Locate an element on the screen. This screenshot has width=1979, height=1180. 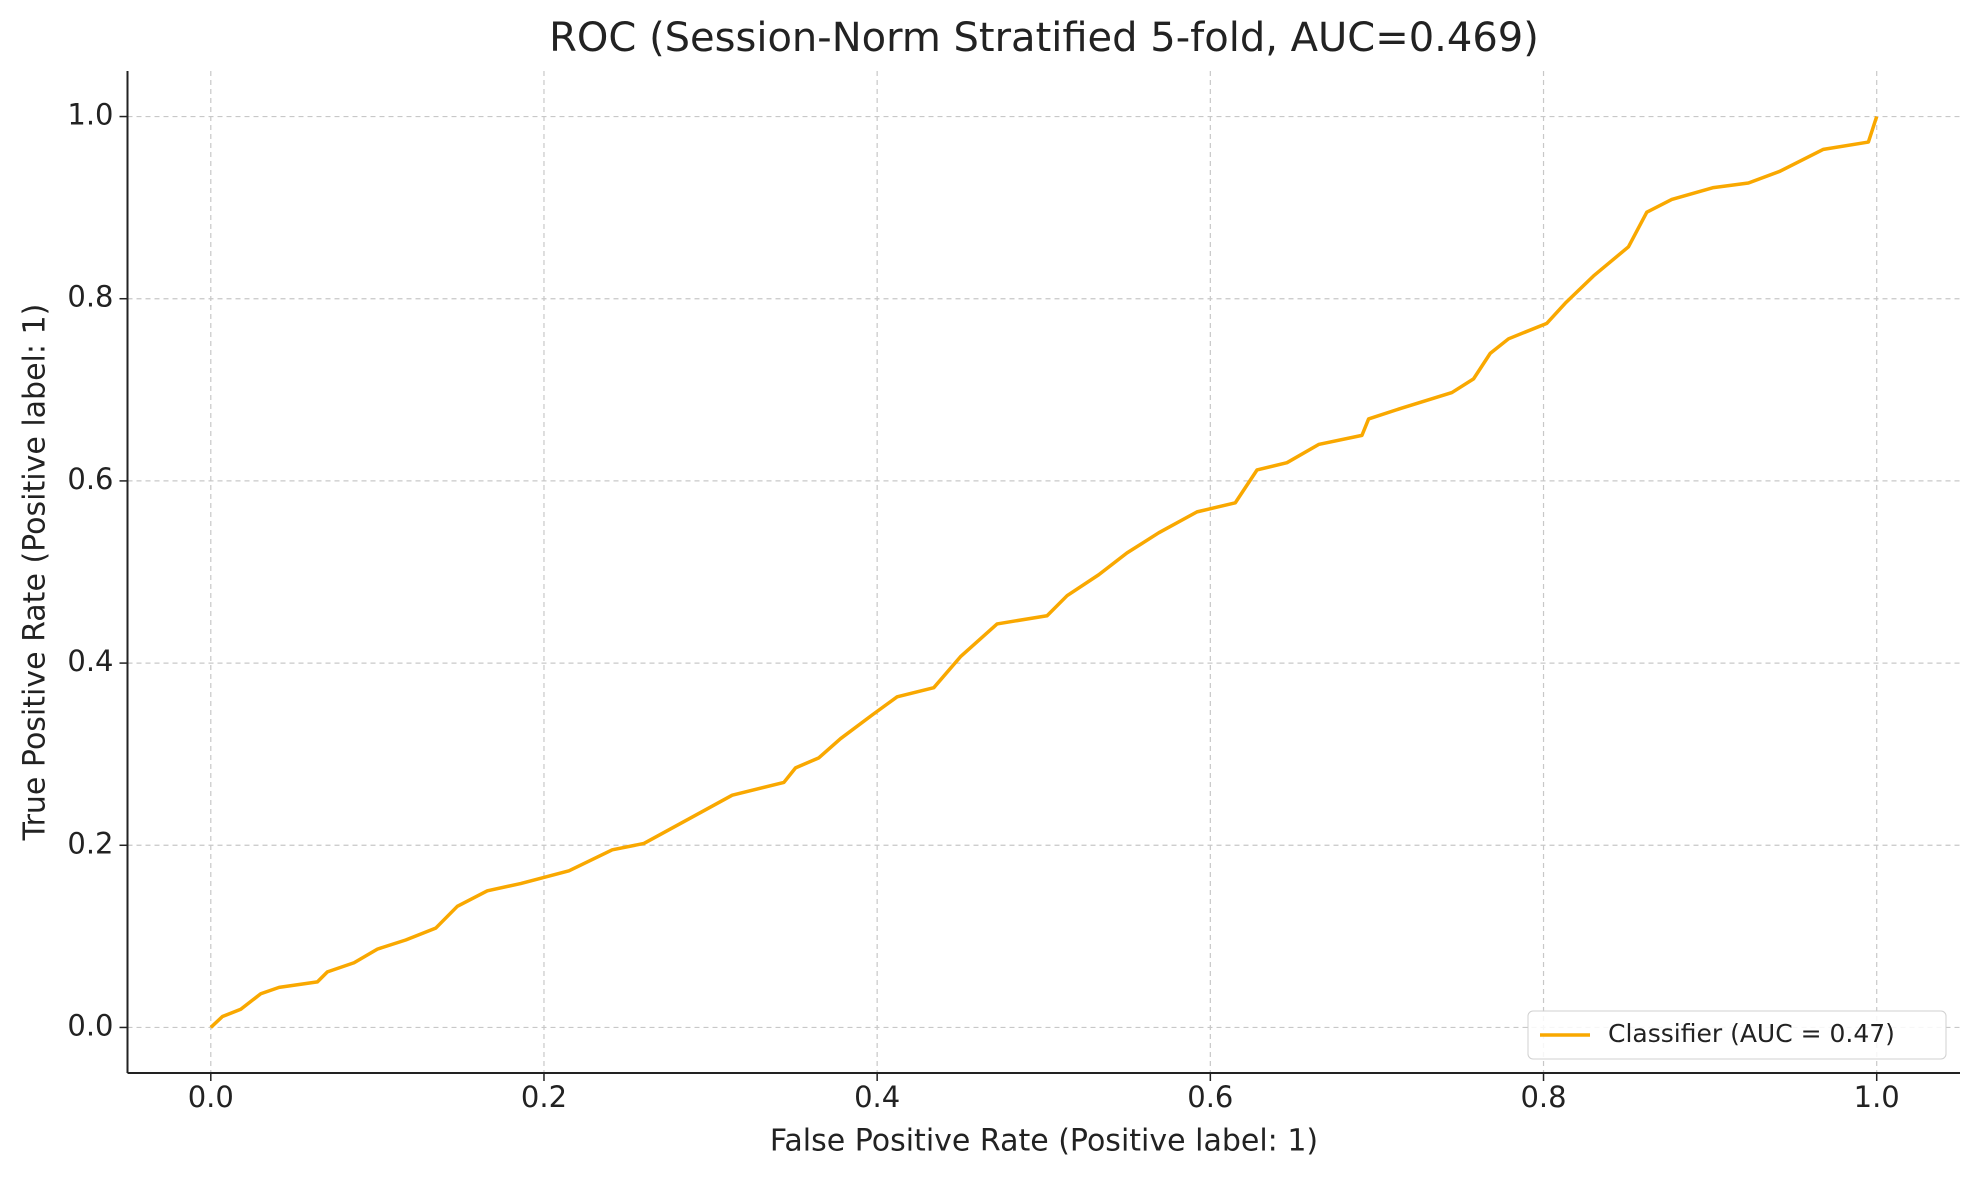
x-tick-label: 1.0 is located at coordinates (1877, 1097).